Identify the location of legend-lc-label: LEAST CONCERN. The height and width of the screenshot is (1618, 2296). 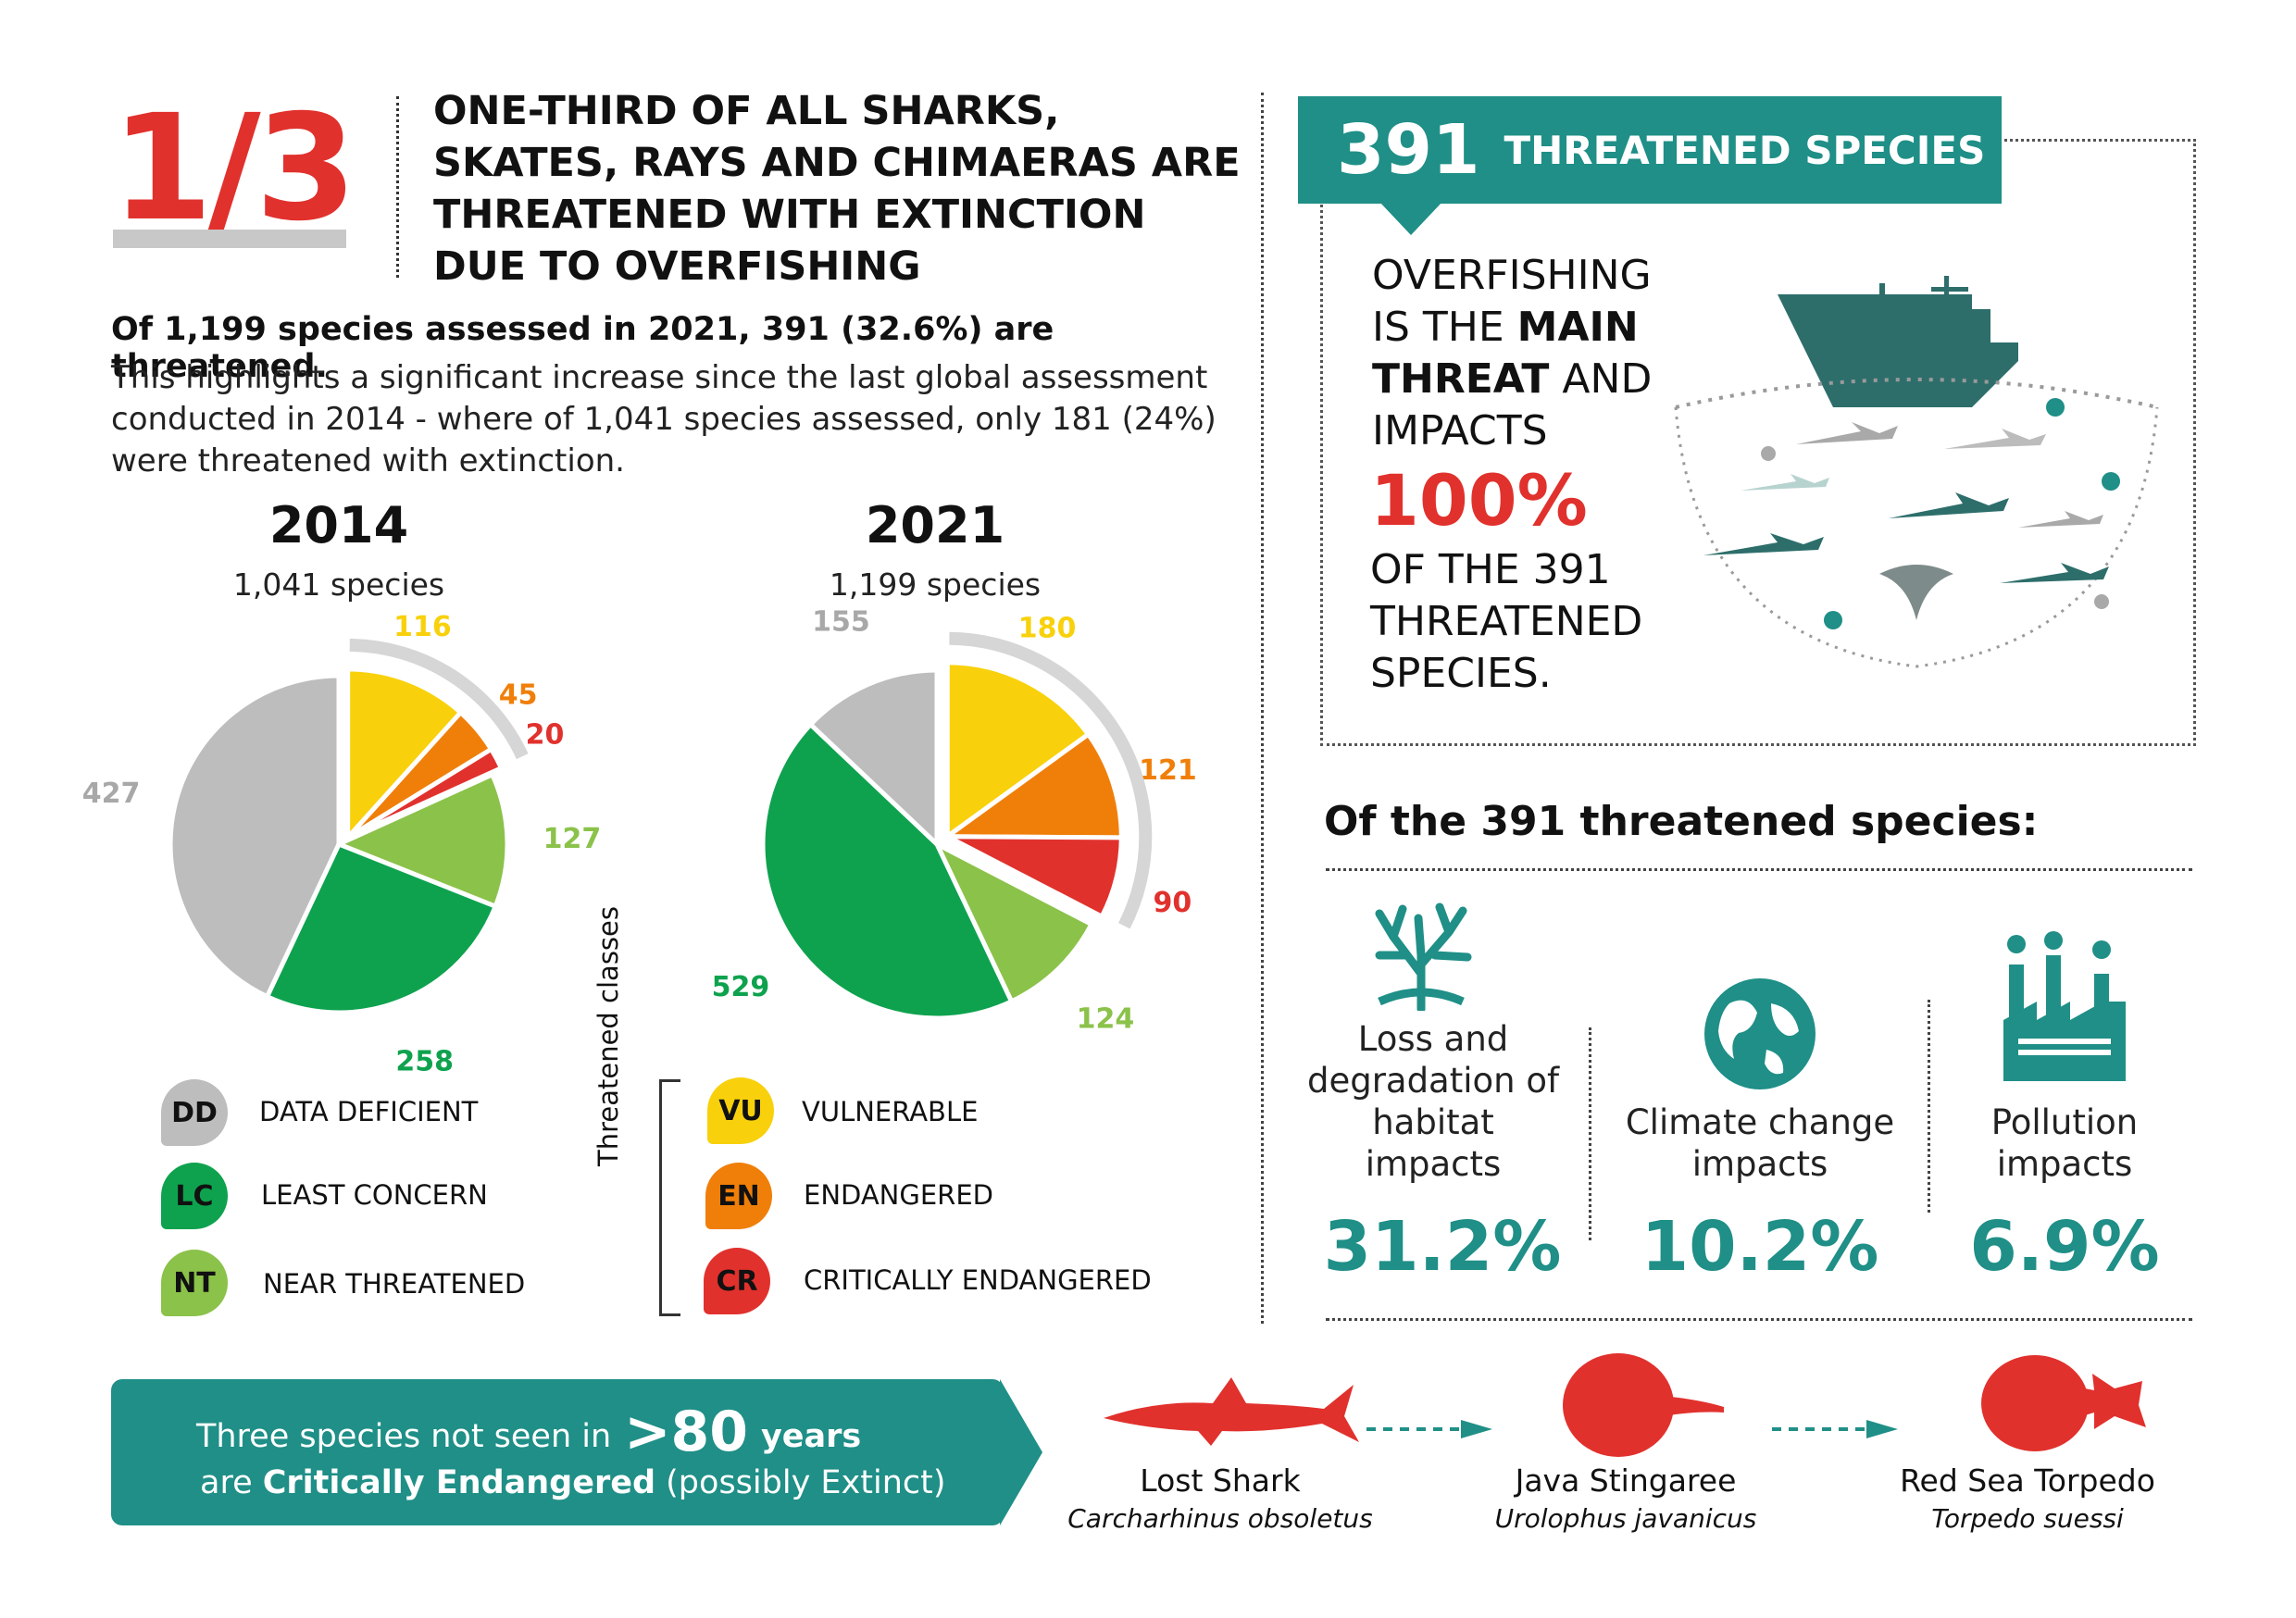
(374, 1195).